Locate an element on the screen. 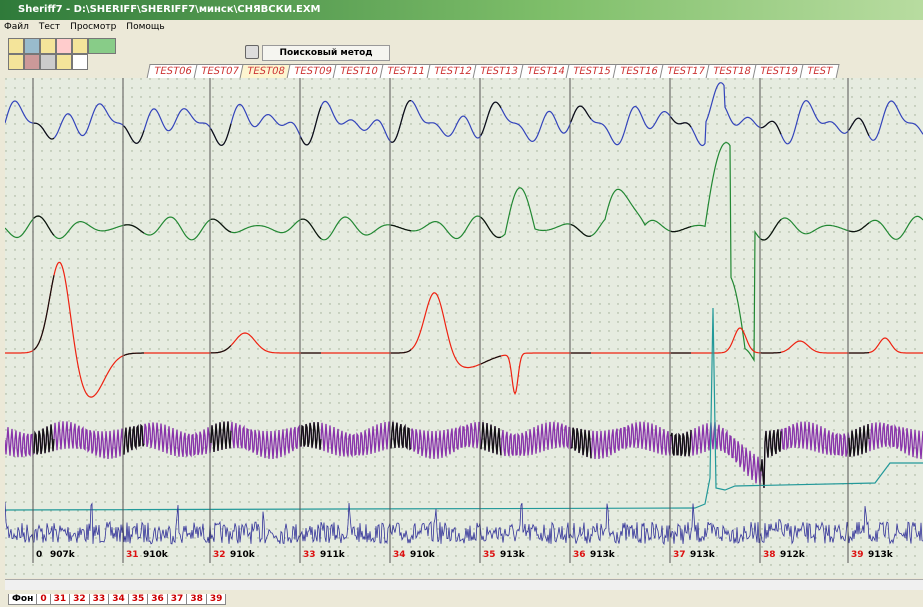  marker-tab: 0 is located at coordinates (43, 599).